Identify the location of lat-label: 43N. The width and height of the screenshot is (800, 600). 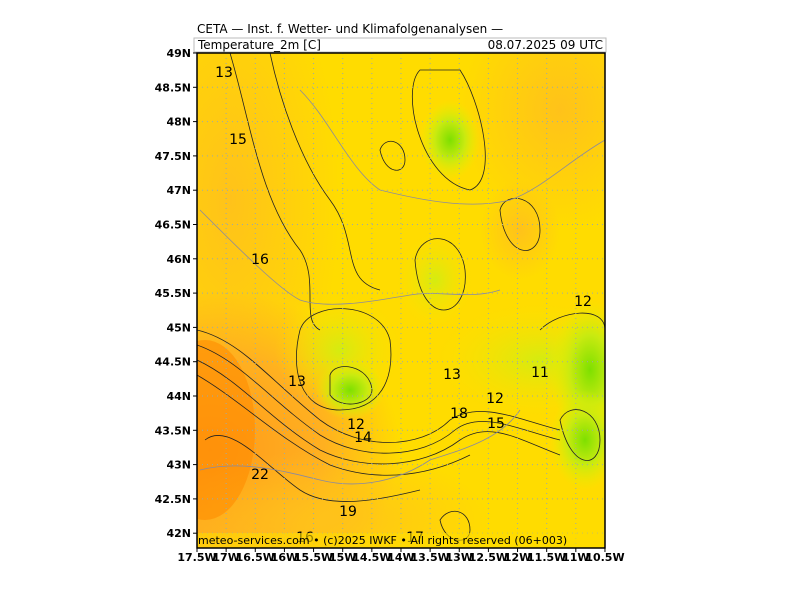
(178, 465).